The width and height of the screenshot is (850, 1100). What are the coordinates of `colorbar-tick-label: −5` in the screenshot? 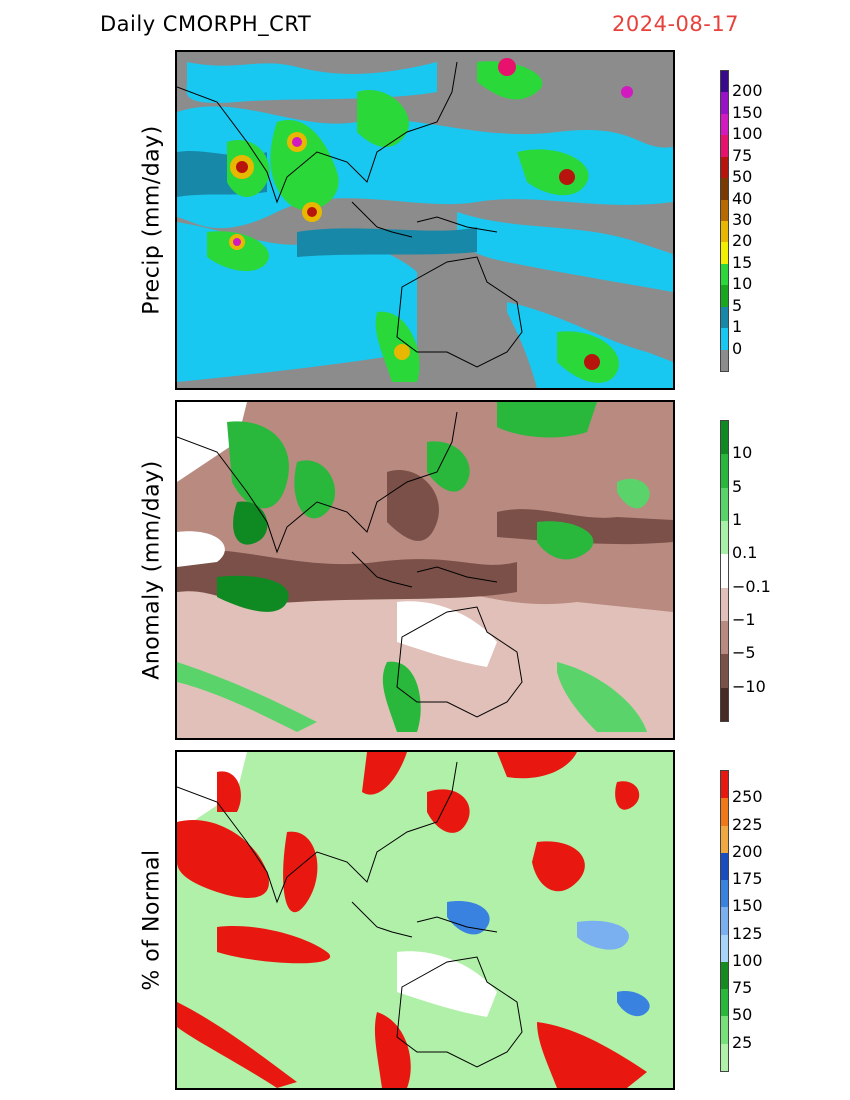 It's located at (744, 653).